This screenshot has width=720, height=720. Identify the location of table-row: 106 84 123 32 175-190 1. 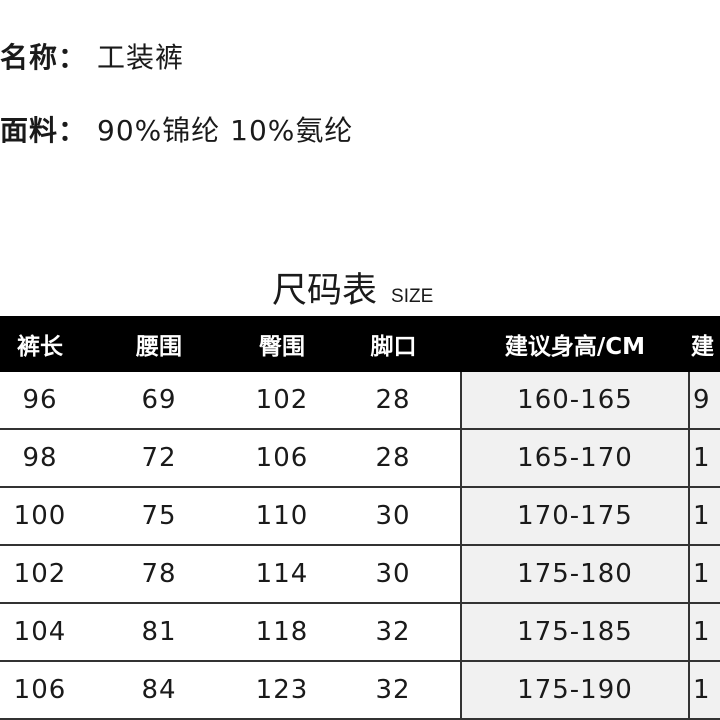
(360, 690).